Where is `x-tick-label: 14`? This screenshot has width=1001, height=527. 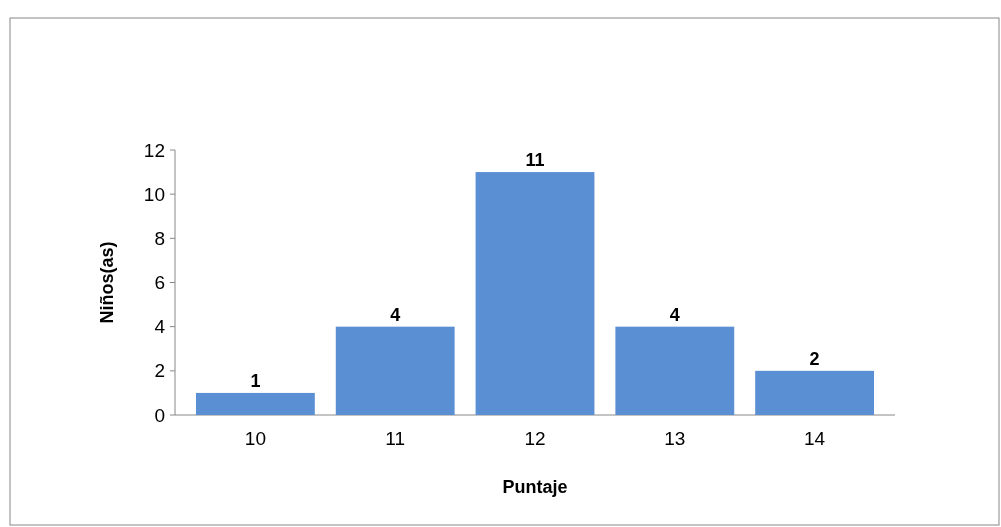
x-tick-label: 14 is located at coordinates (815, 438).